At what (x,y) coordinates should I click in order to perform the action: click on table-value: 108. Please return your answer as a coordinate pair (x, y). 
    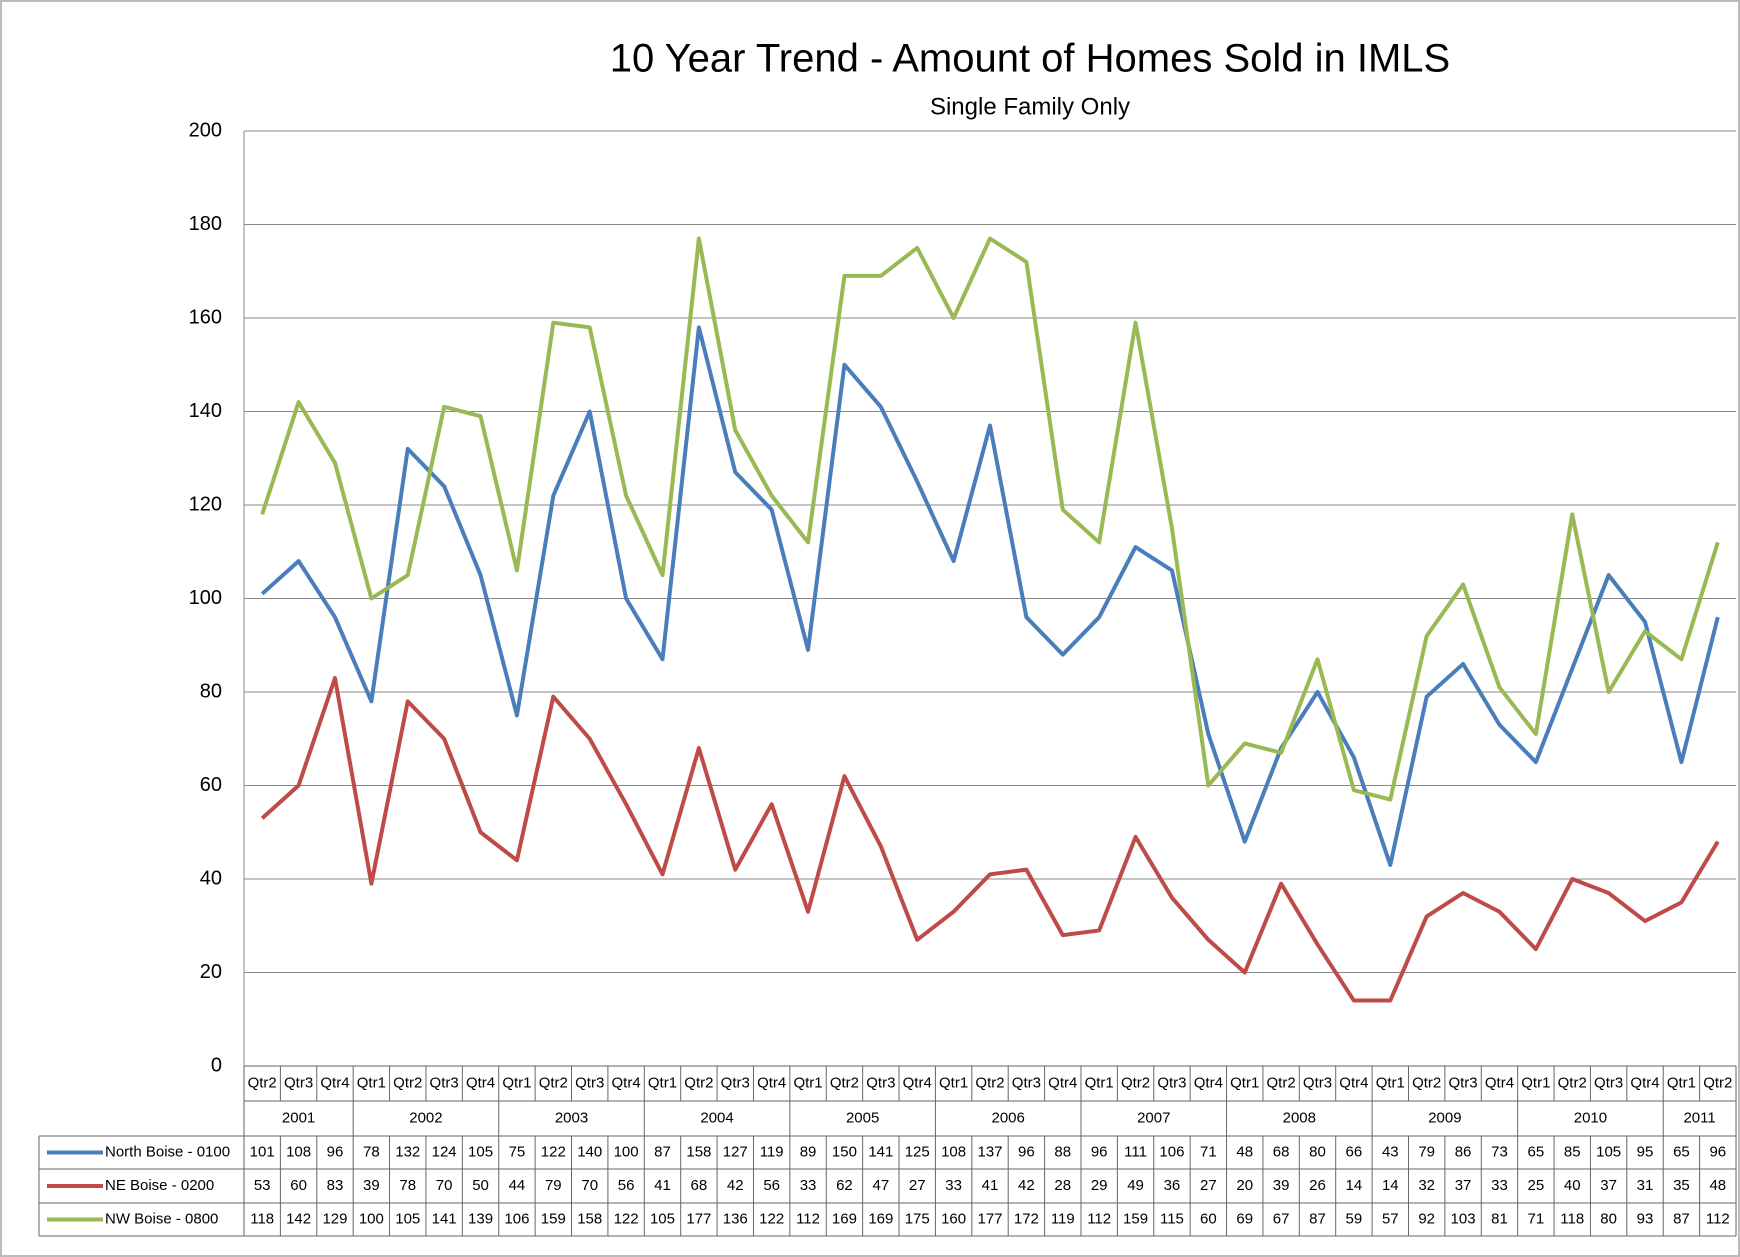
    Looking at the image, I should click on (953, 1151).